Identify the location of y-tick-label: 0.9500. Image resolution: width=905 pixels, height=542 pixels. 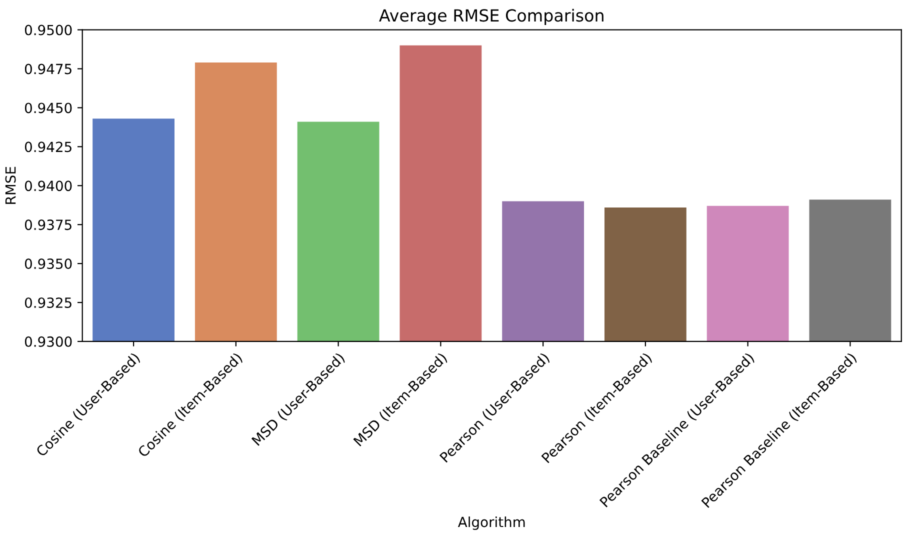
(48, 30).